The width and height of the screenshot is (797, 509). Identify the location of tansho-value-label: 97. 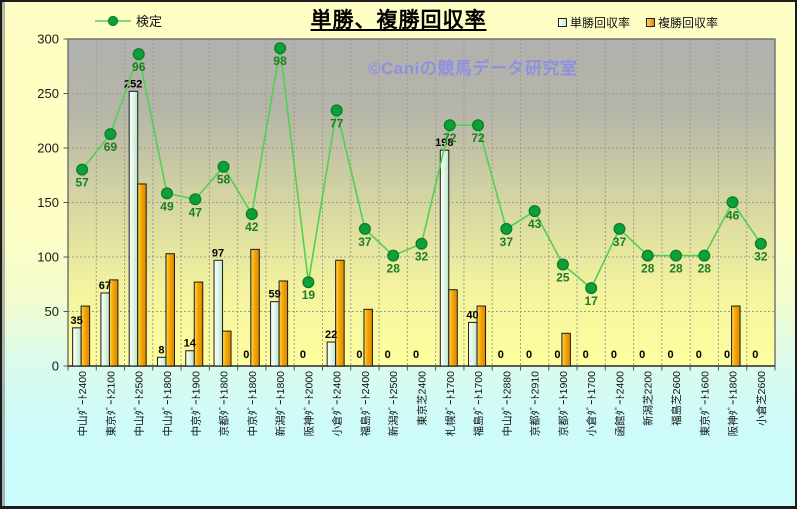
(218, 253).